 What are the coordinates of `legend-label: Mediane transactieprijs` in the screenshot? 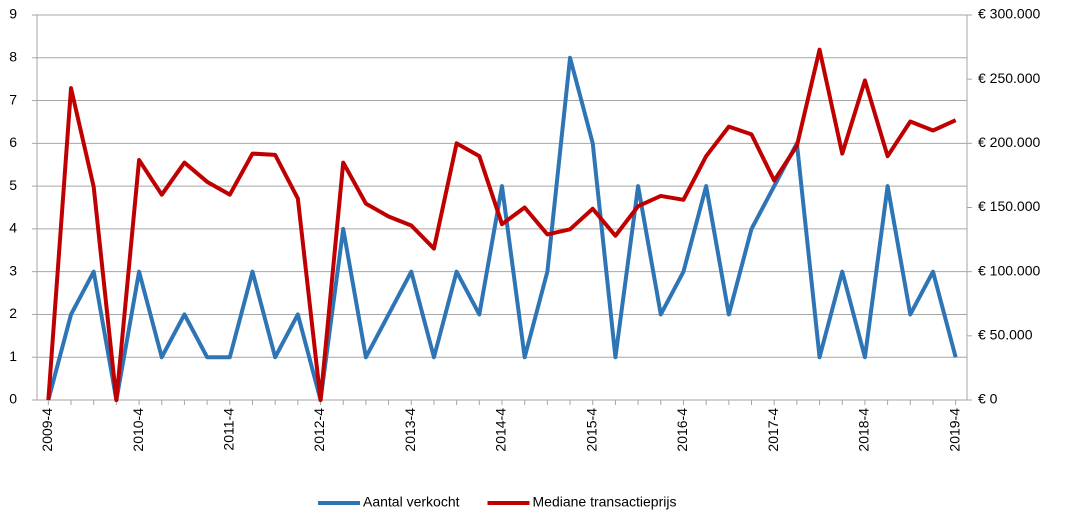 It's located at (605, 502).